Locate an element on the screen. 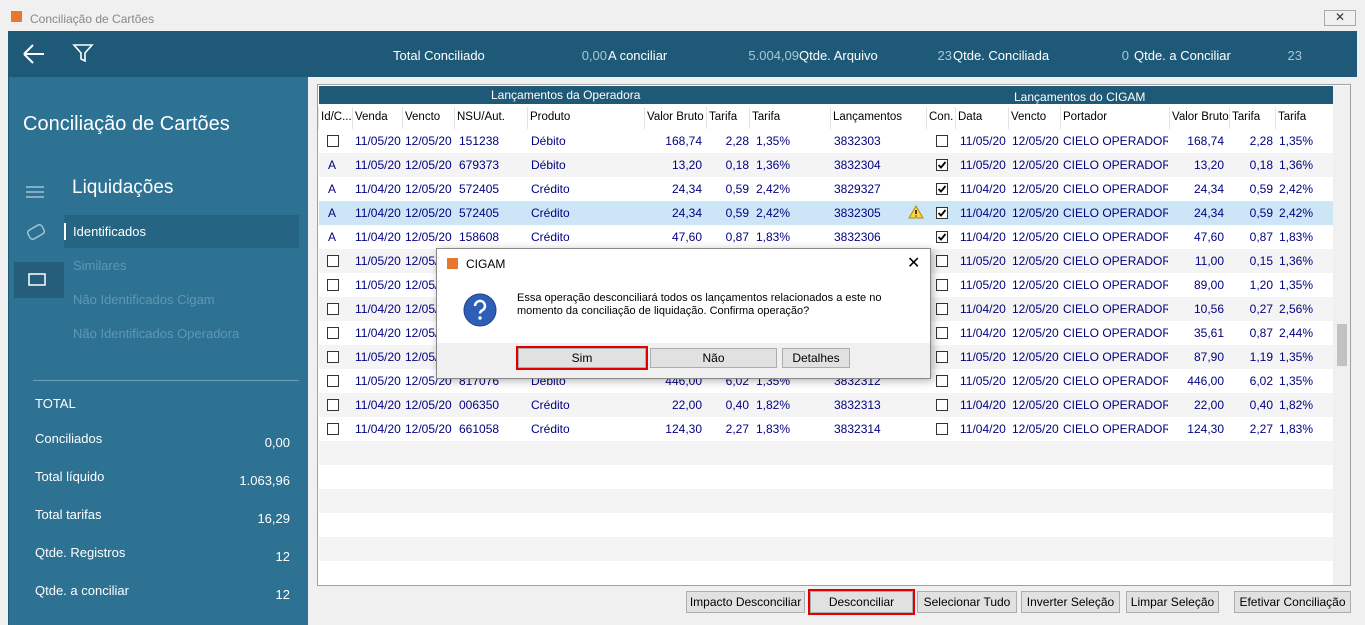  dialog-button: Detalhes is located at coordinates (816, 358).